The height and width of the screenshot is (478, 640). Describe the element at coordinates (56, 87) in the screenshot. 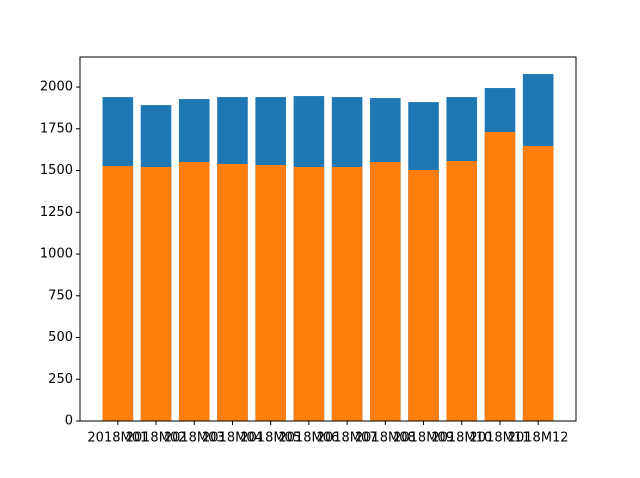

I see `y-tick-label: 2000` at that location.